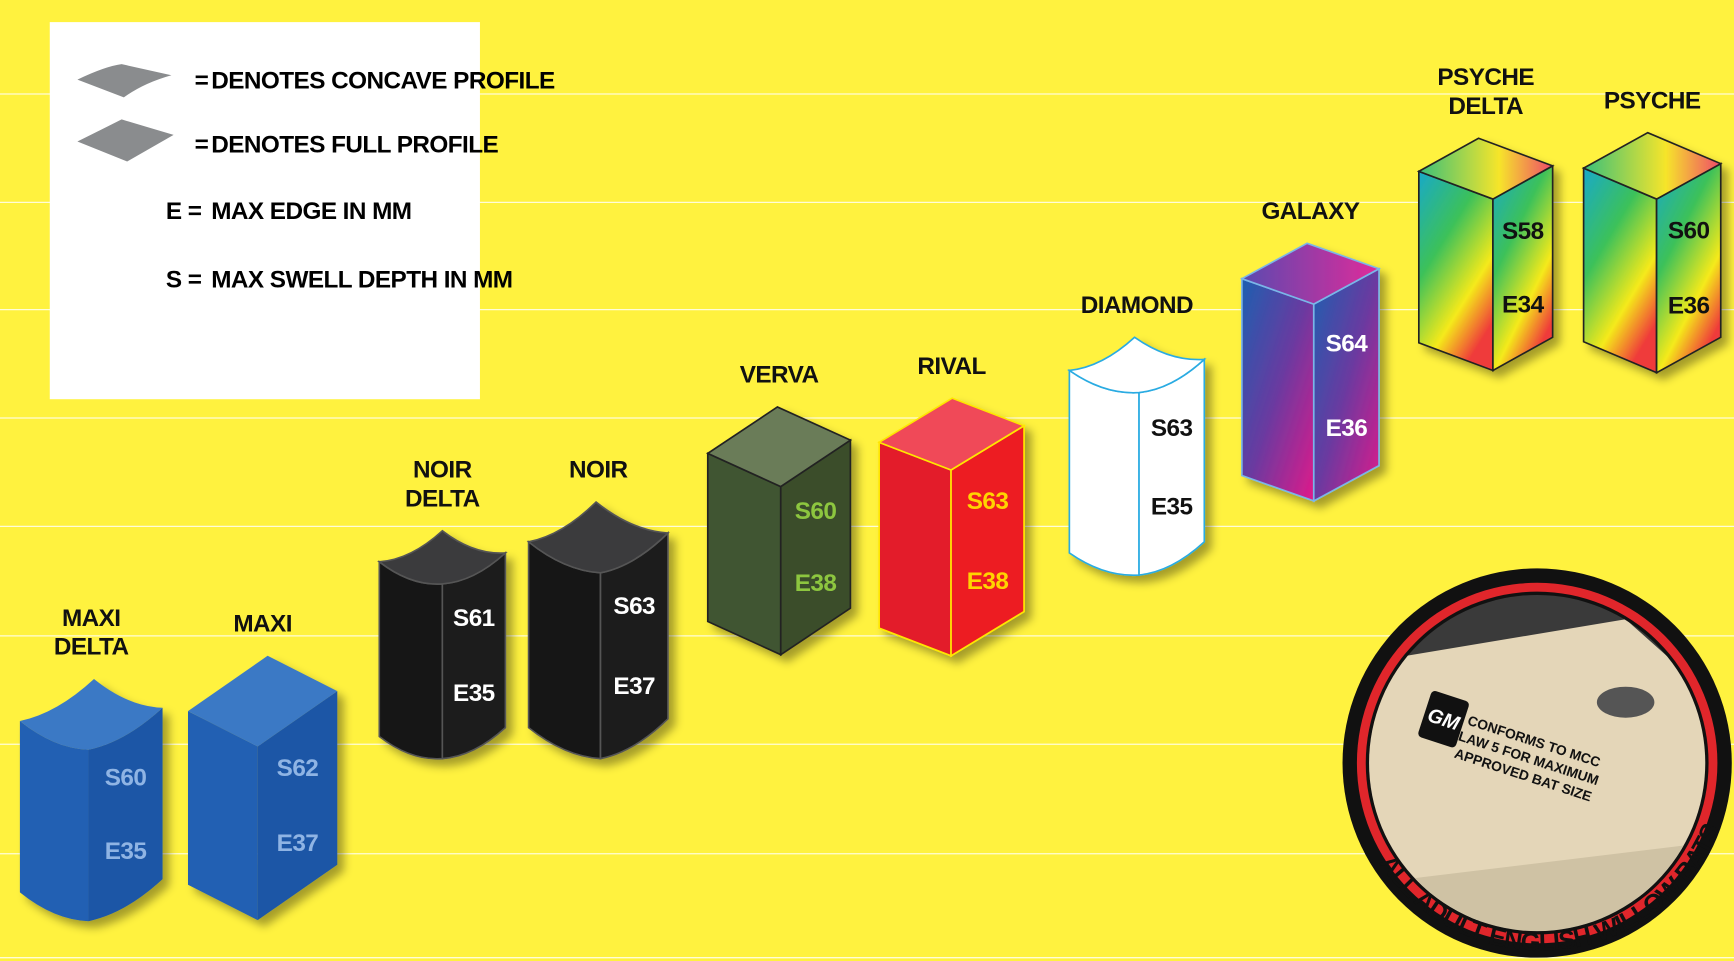  I want to click on legend-text: DENOTES FULL PROFILE, so click(354, 145).